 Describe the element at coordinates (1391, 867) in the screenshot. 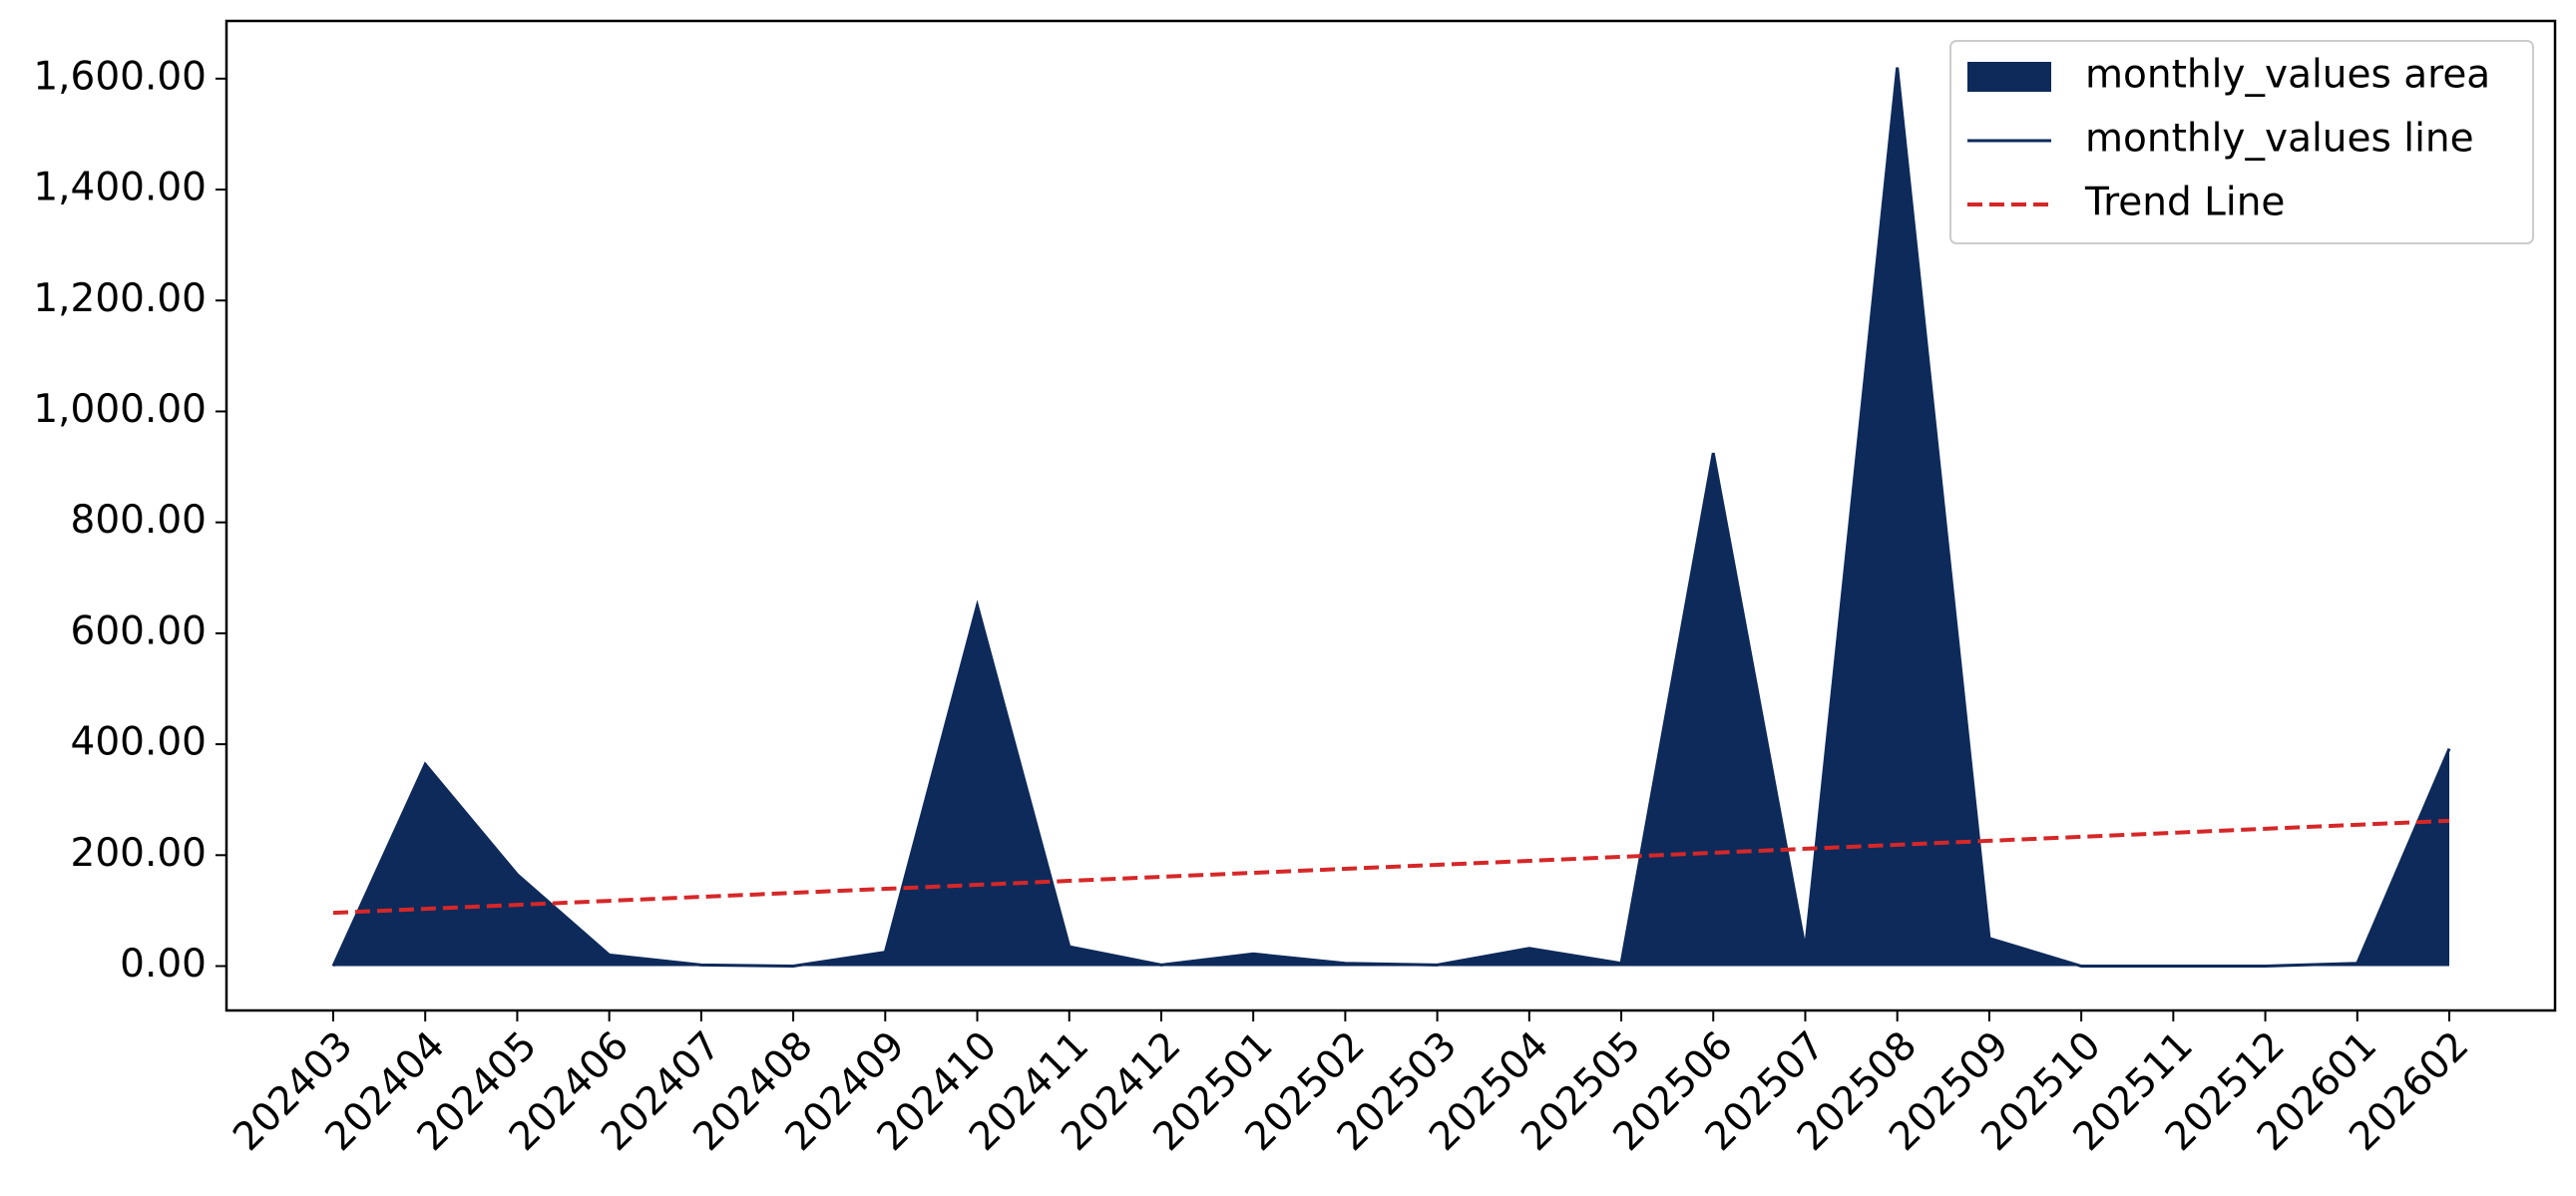

I see `trend-line` at that location.